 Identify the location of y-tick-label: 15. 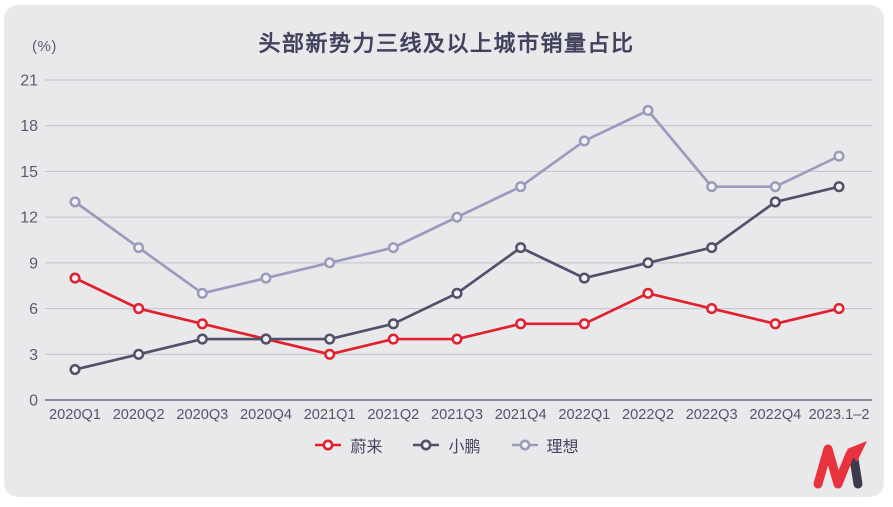
(29, 172).